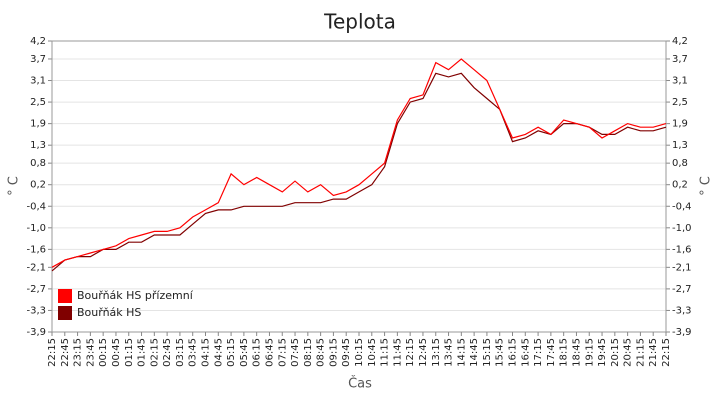 The width and height of the screenshot is (720, 400). Describe the element at coordinates (500, 352) in the screenshot. I see `x-tick-label: 15:45` at that location.